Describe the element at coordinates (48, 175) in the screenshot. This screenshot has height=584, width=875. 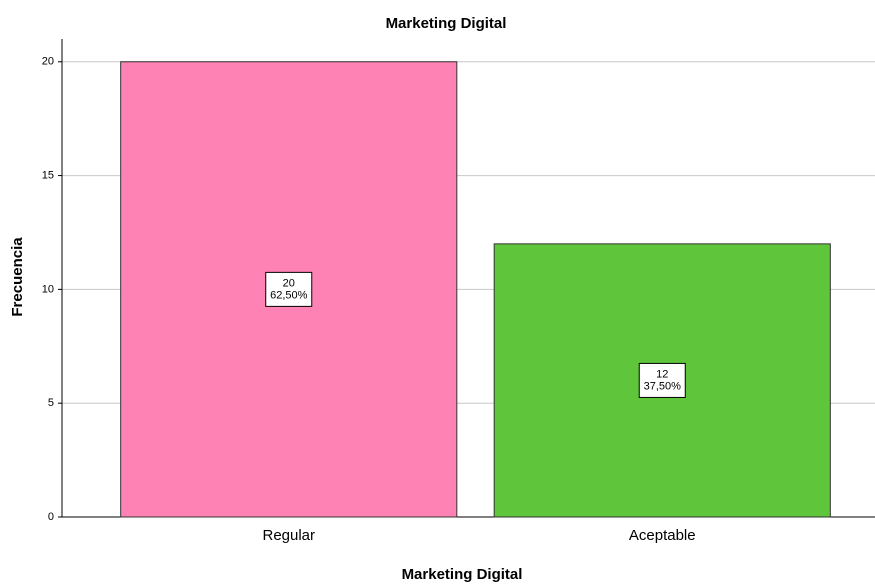
I see `y-tick-label: 15` at that location.